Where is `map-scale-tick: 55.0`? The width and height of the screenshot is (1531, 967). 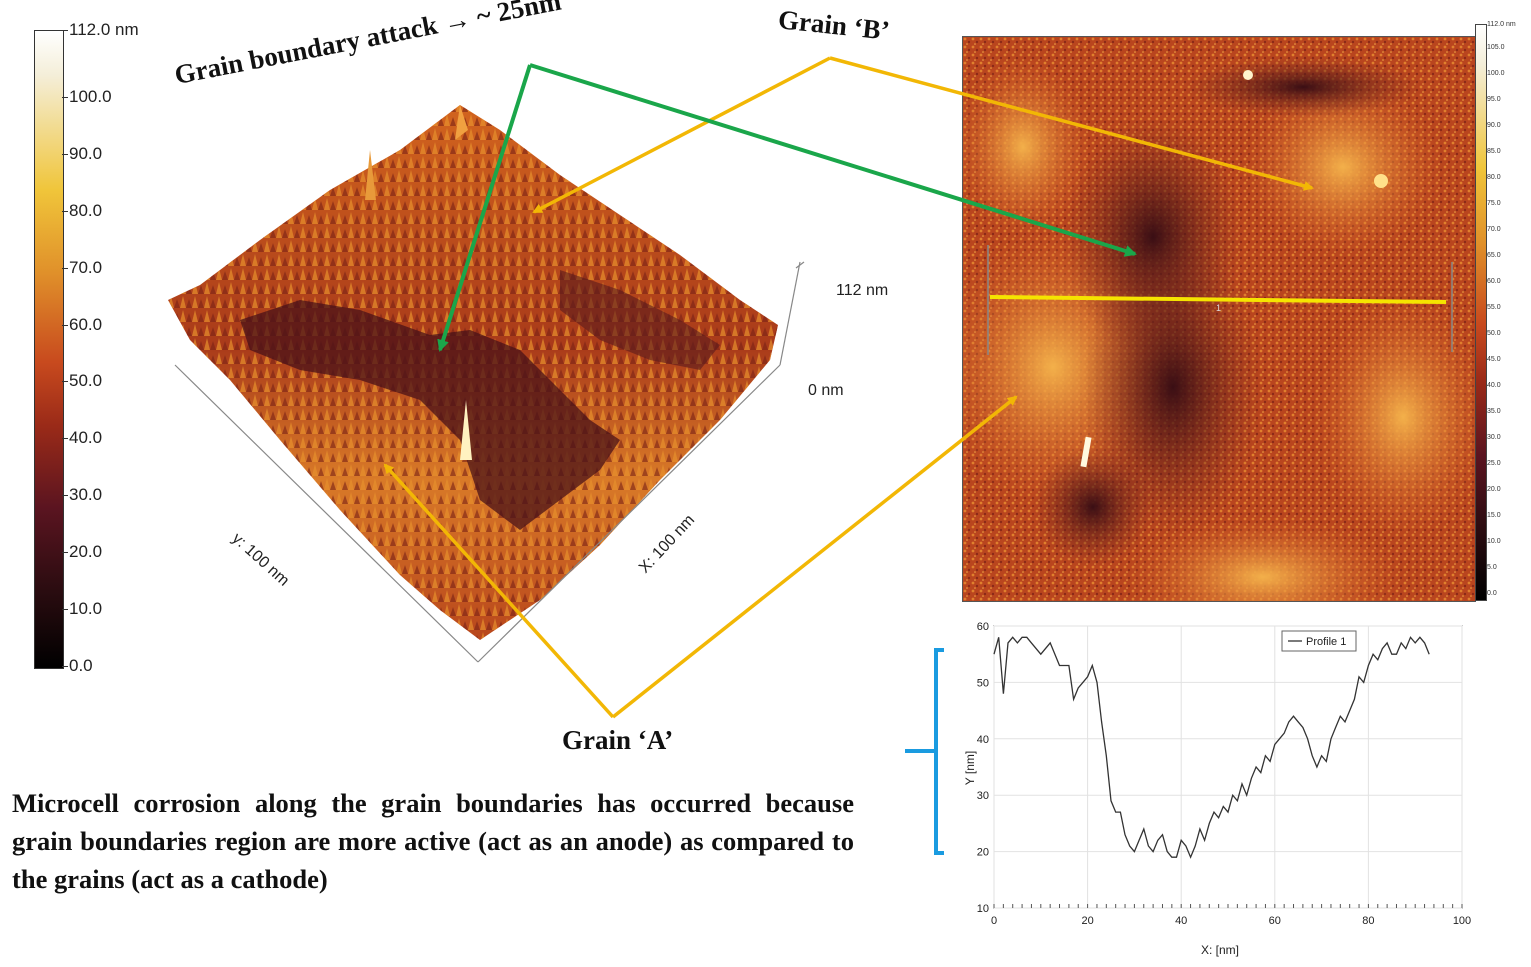
map-scale-tick: 55.0 is located at coordinates (1494, 307).